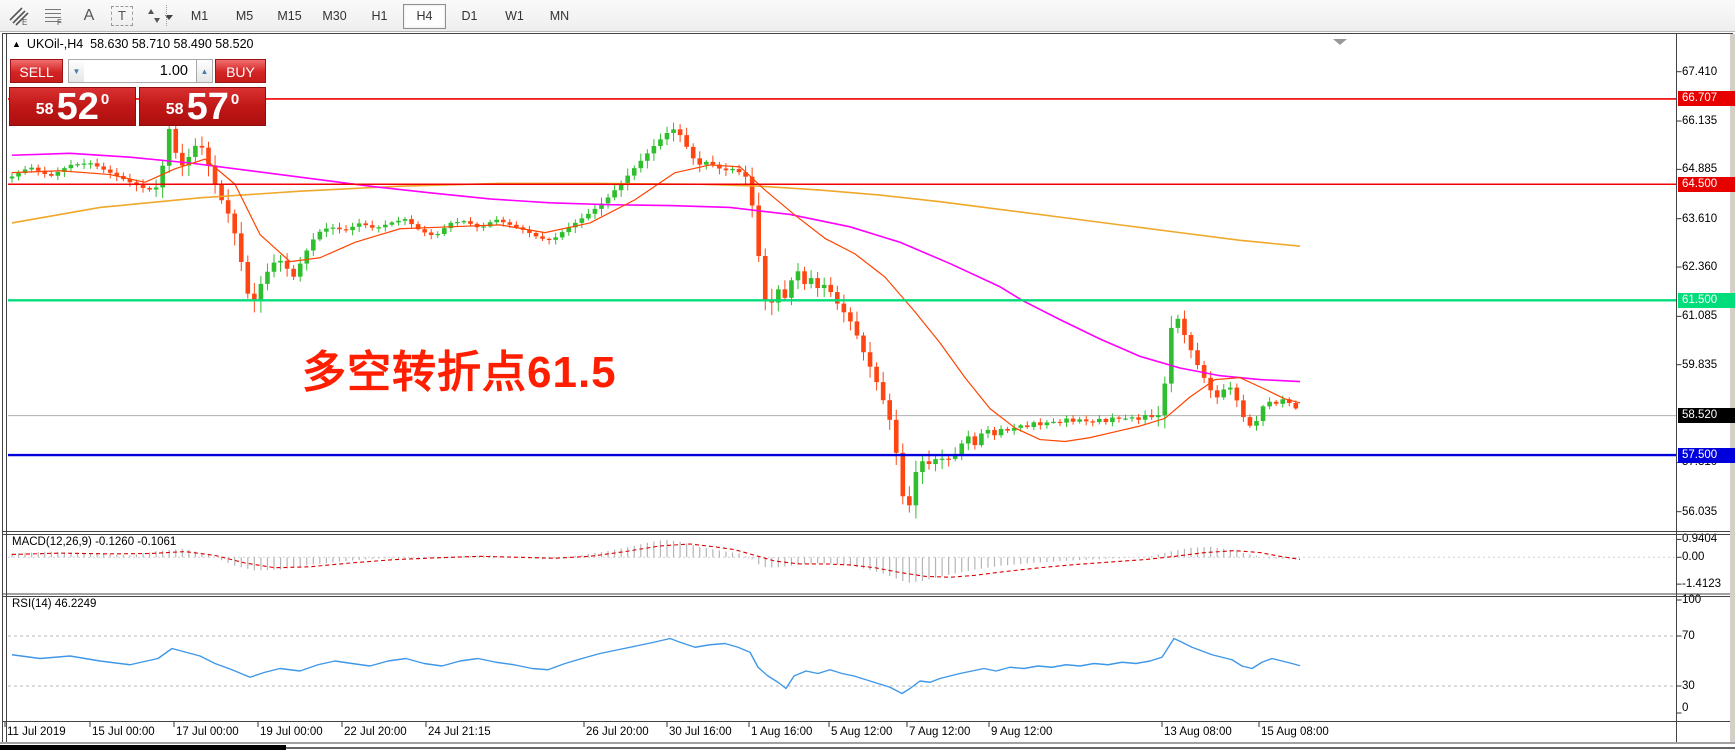 The image size is (1735, 755). What do you see at coordinates (782, 732) in the screenshot?
I see `time-axis-label: 1 Aug 16:00` at bounding box center [782, 732].